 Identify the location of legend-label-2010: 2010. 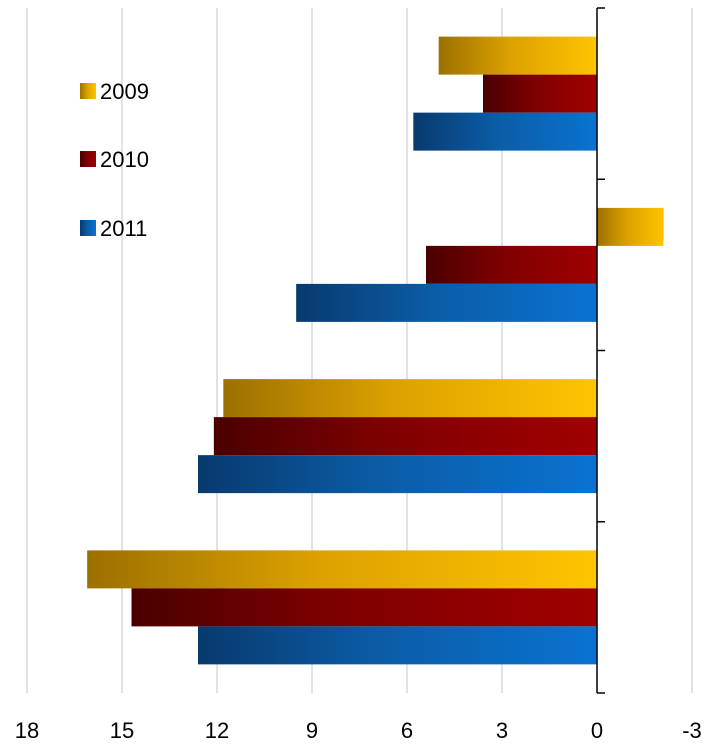
(124, 159).